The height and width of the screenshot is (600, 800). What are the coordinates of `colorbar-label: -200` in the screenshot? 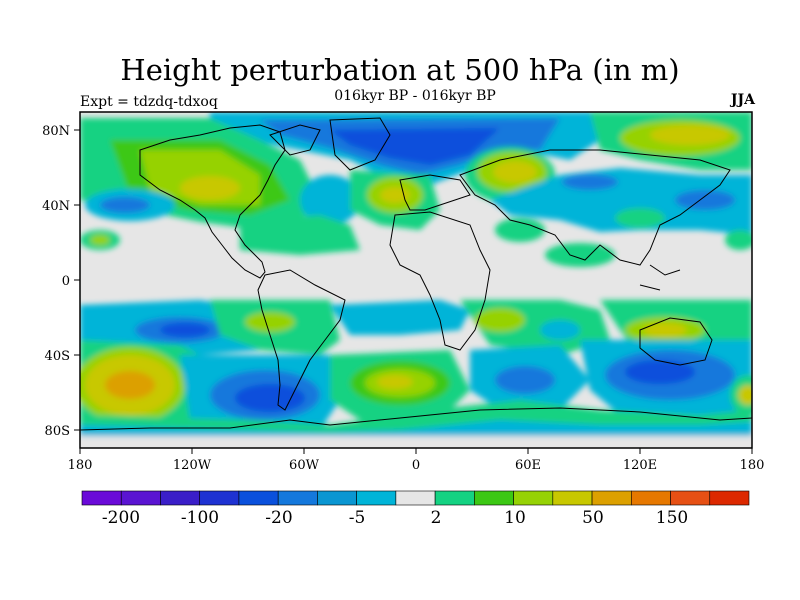 It's located at (121, 518).